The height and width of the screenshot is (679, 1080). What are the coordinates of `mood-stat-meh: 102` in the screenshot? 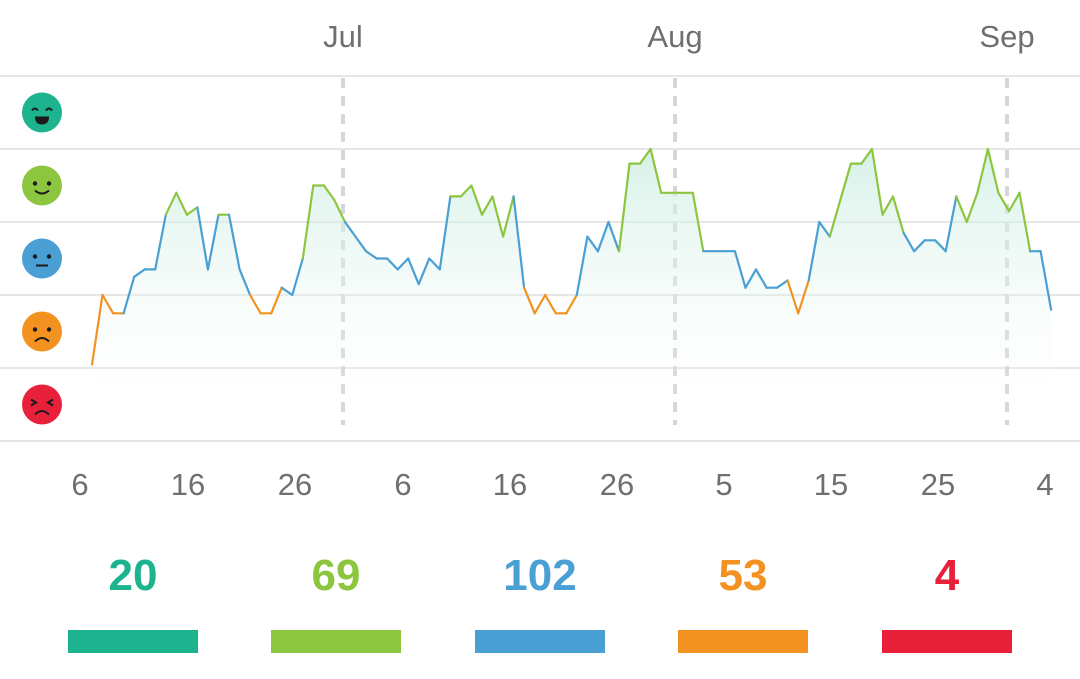 It's located at (540, 596).